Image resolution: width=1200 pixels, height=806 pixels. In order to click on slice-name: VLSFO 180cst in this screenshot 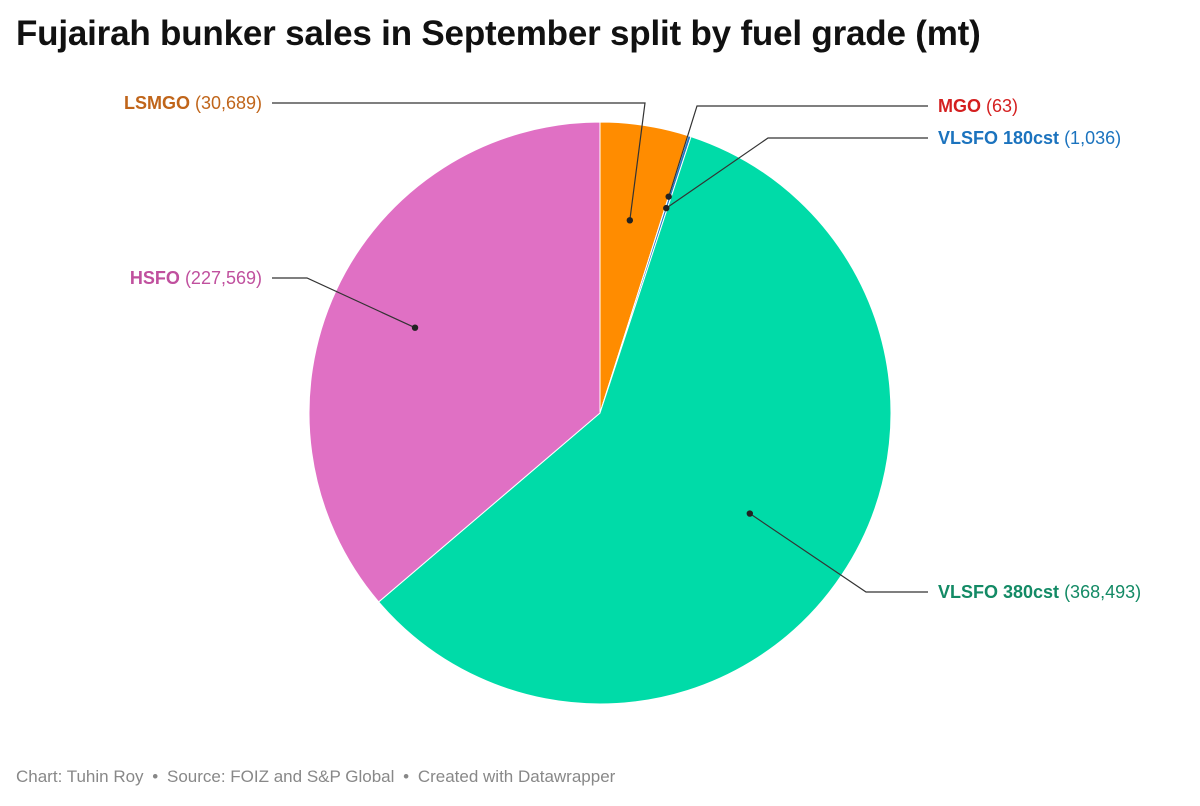, I will do `click(998, 138)`.